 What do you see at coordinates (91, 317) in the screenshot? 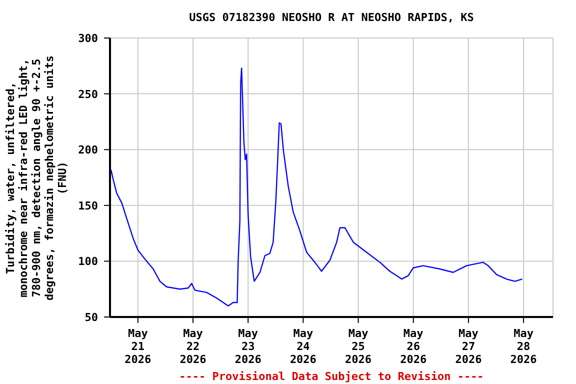
I see `y-tick-label: 50` at bounding box center [91, 317].